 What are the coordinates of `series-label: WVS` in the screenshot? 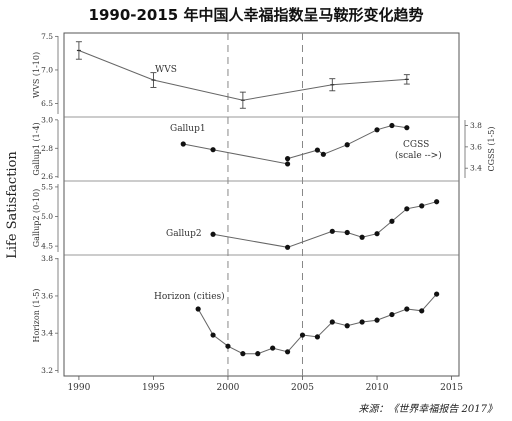 It's located at (166, 70).